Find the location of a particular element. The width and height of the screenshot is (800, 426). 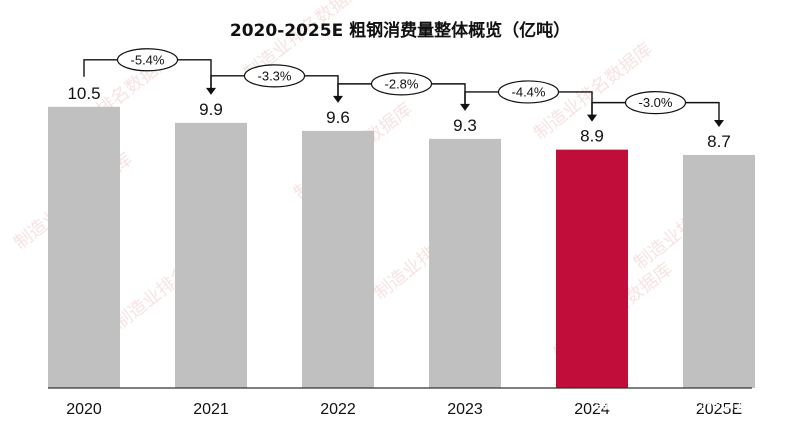

value-label-2023: 9.3 is located at coordinates (465, 125).